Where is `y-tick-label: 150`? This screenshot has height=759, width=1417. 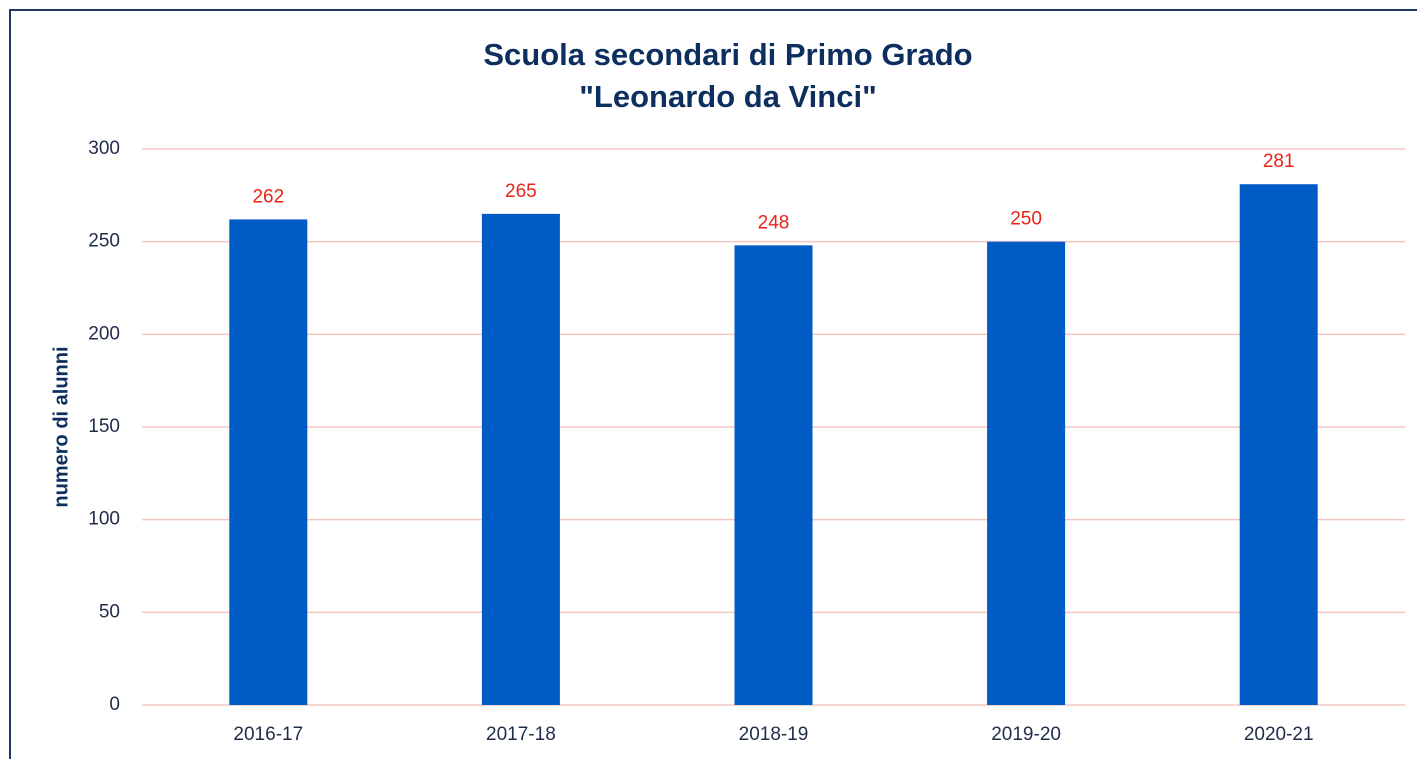
y-tick-label: 150 is located at coordinates (104, 426).